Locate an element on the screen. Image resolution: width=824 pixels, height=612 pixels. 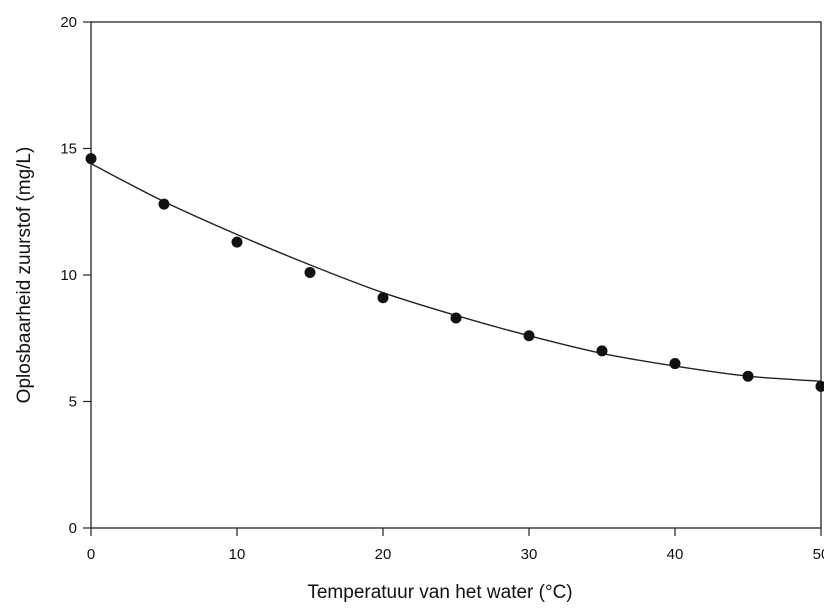
y-tick-label: 10 is located at coordinates (68, 275).